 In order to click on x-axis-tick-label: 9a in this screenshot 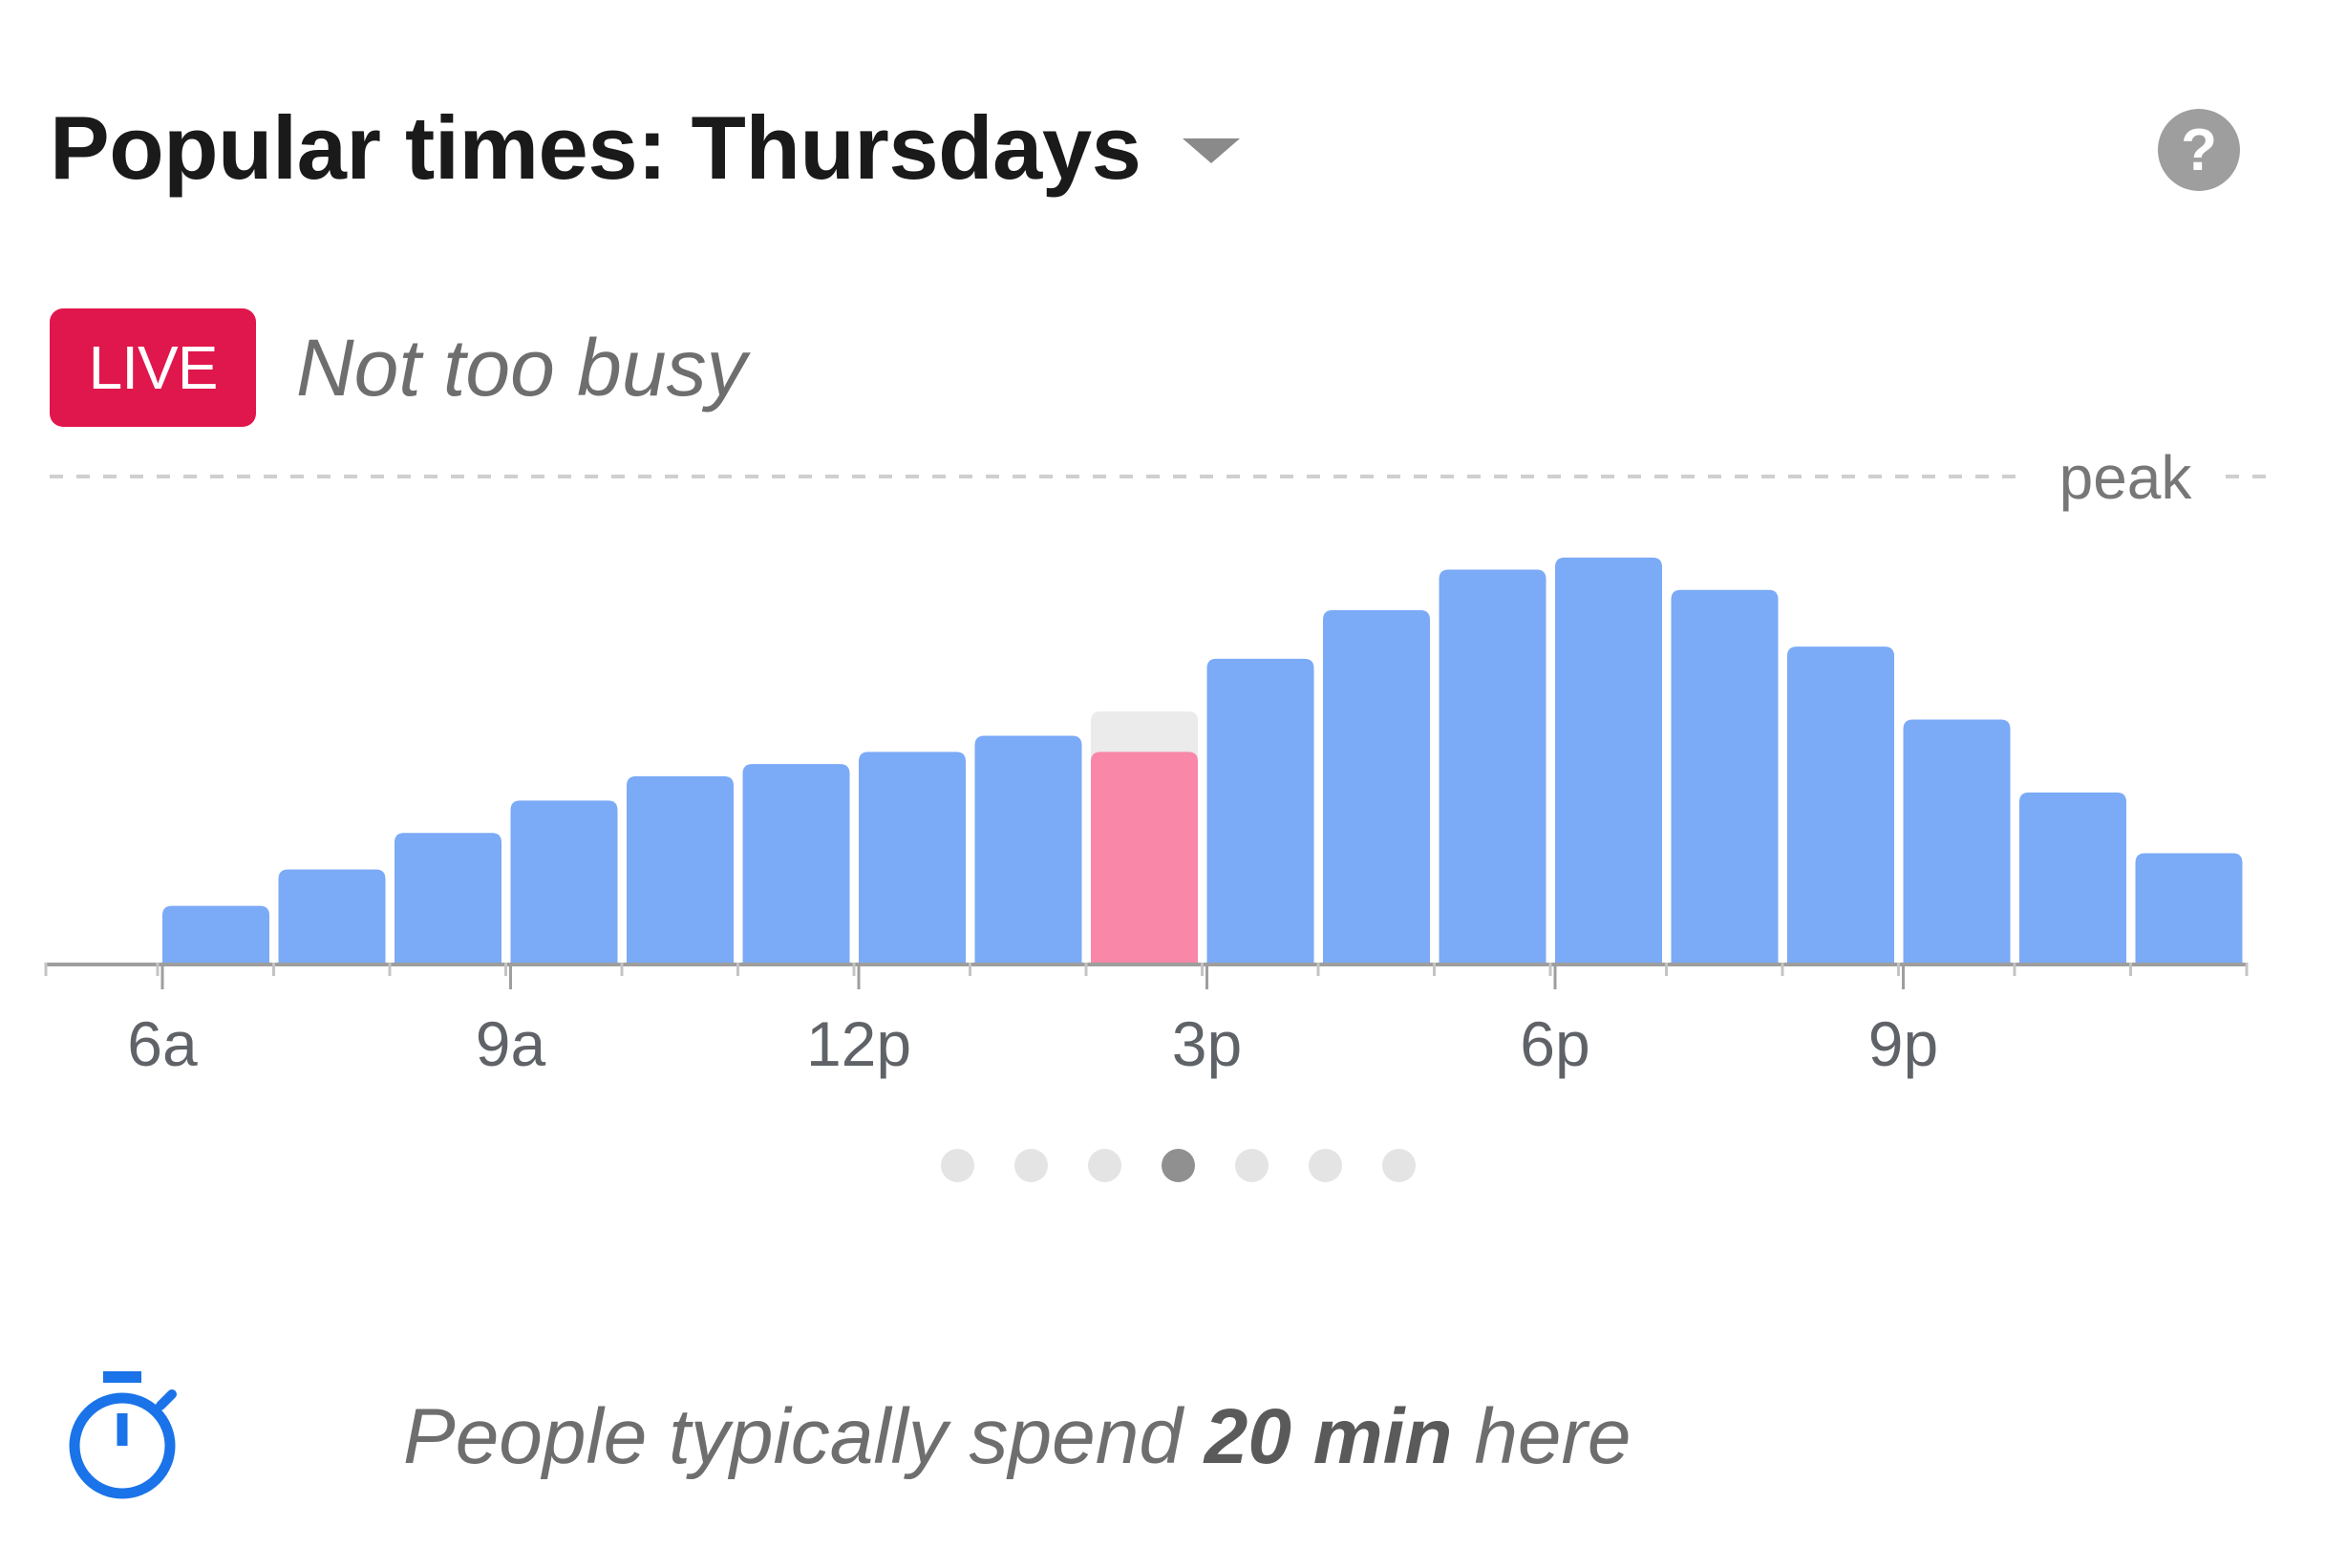, I will do `click(511, 1043)`.